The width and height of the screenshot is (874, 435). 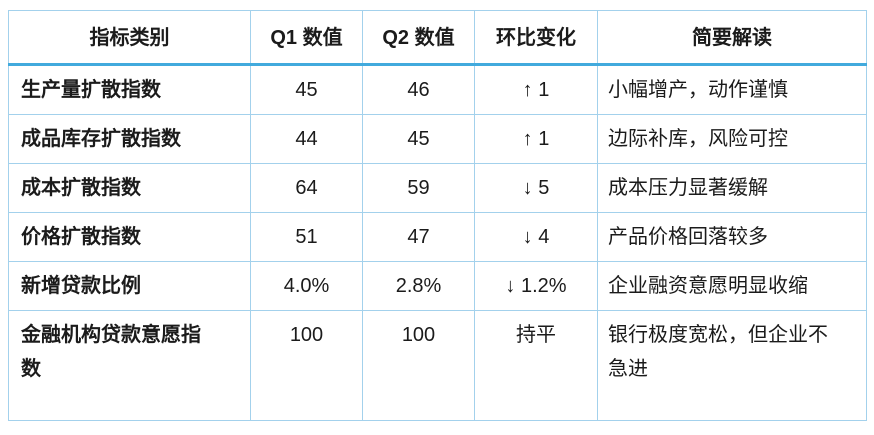 I want to click on q2-value-cell: 100, so click(x=418, y=365).